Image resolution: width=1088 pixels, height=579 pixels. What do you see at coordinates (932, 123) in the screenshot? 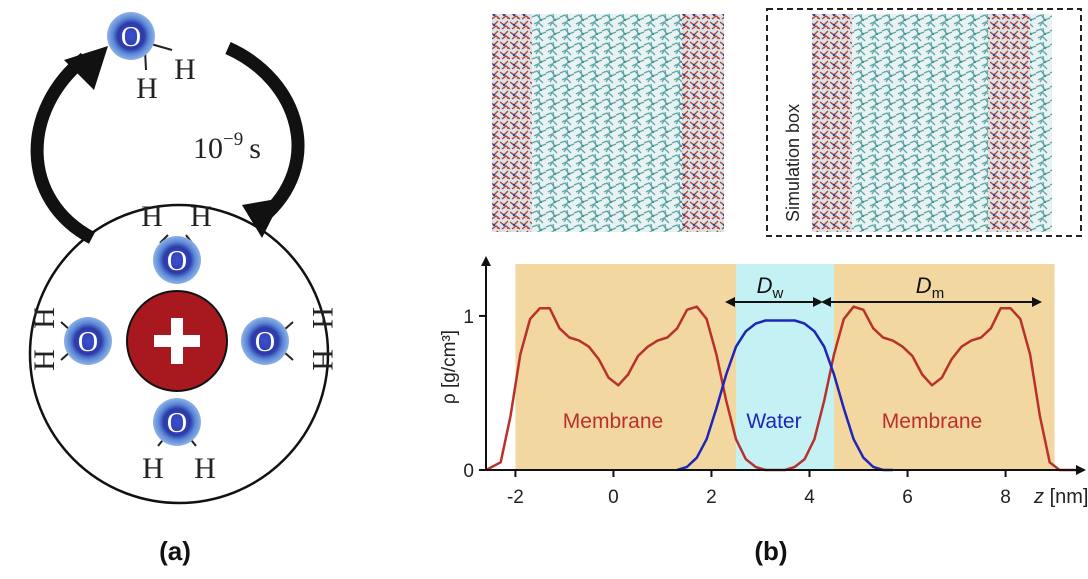
I see `membrane-snapshot-right` at bounding box center [932, 123].